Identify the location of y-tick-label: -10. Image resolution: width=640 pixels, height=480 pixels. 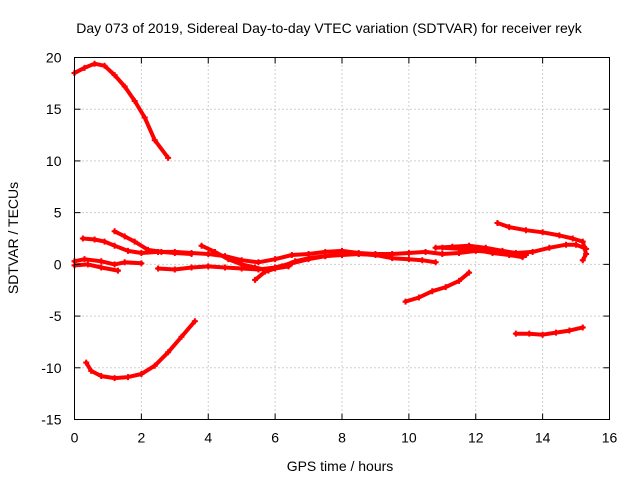
(51, 368).